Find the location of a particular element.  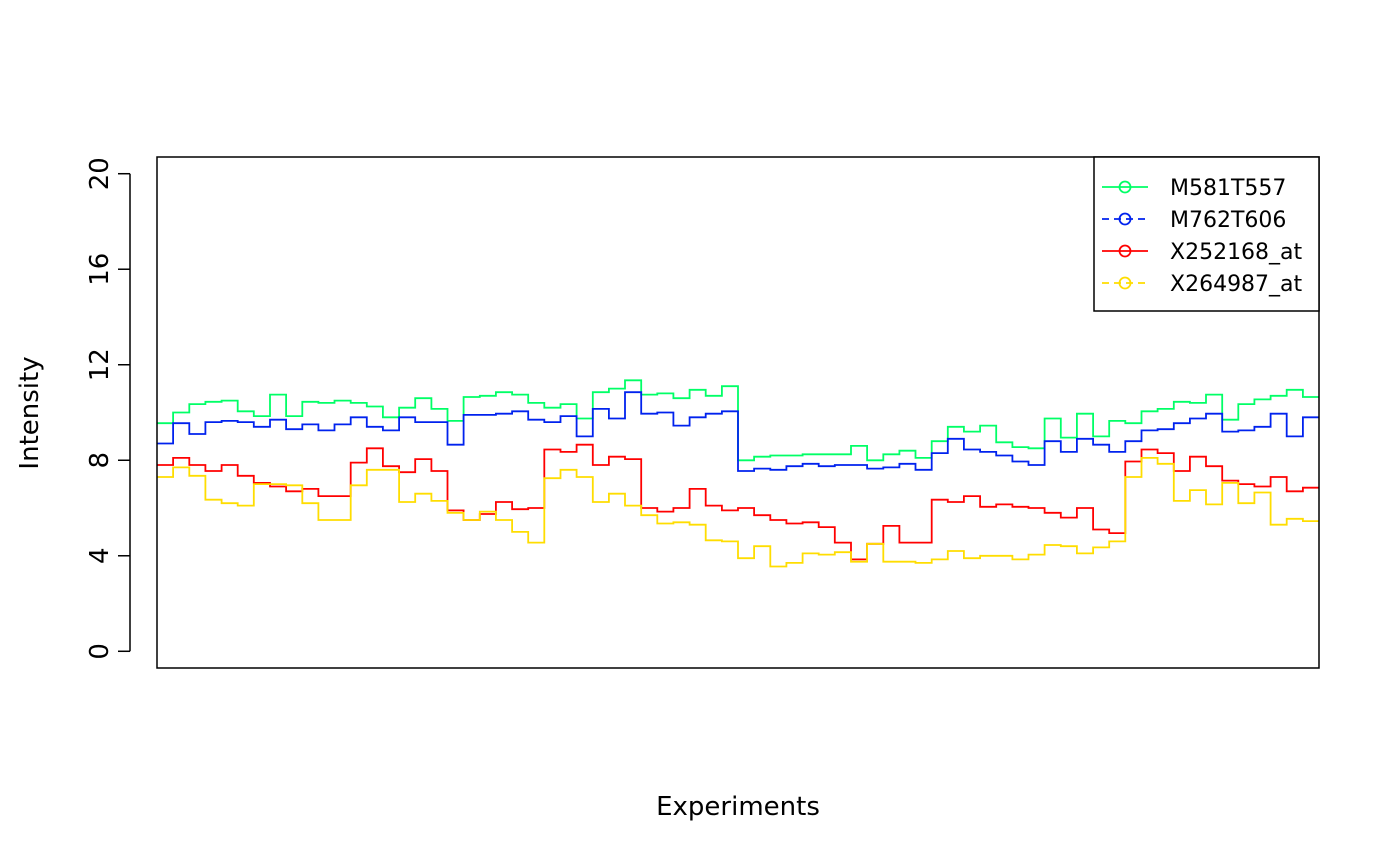

legend: M581T557 M762T606 X252168_at X264987_at is located at coordinates (1206, 234).